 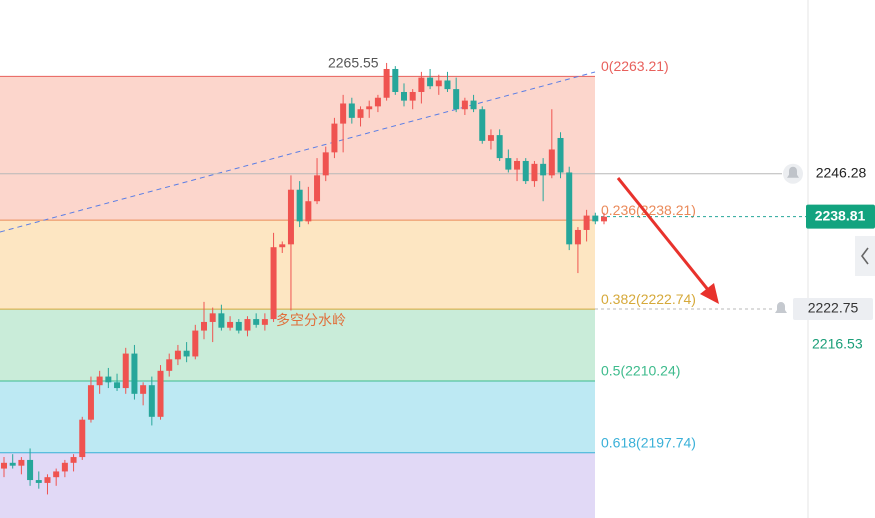 What do you see at coordinates (648, 443) in the screenshot?
I see `fib-label: 0.618(2197.74)` at bounding box center [648, 443].